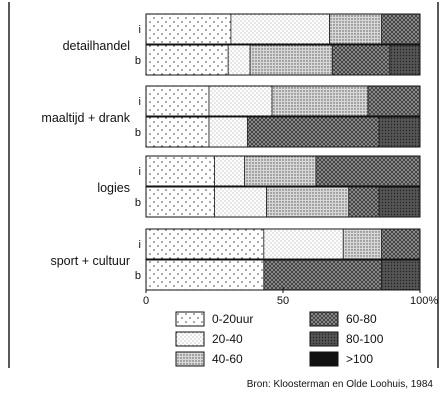  I want to click on legend-label: 60-80, so click(361, 319).